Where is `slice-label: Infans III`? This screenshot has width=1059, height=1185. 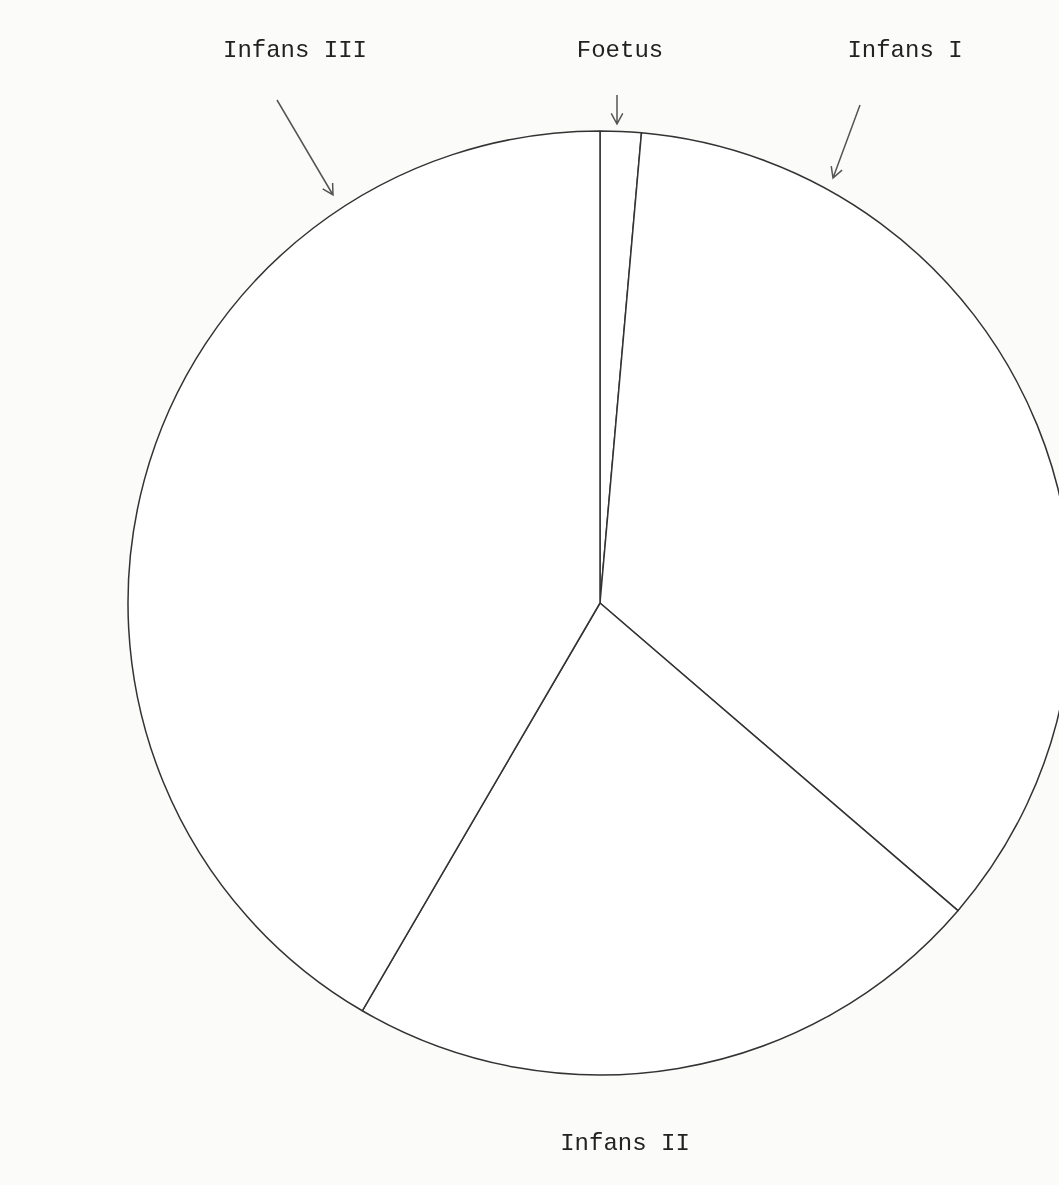 slice-label: Infans III is located at coordinates (295, 50).